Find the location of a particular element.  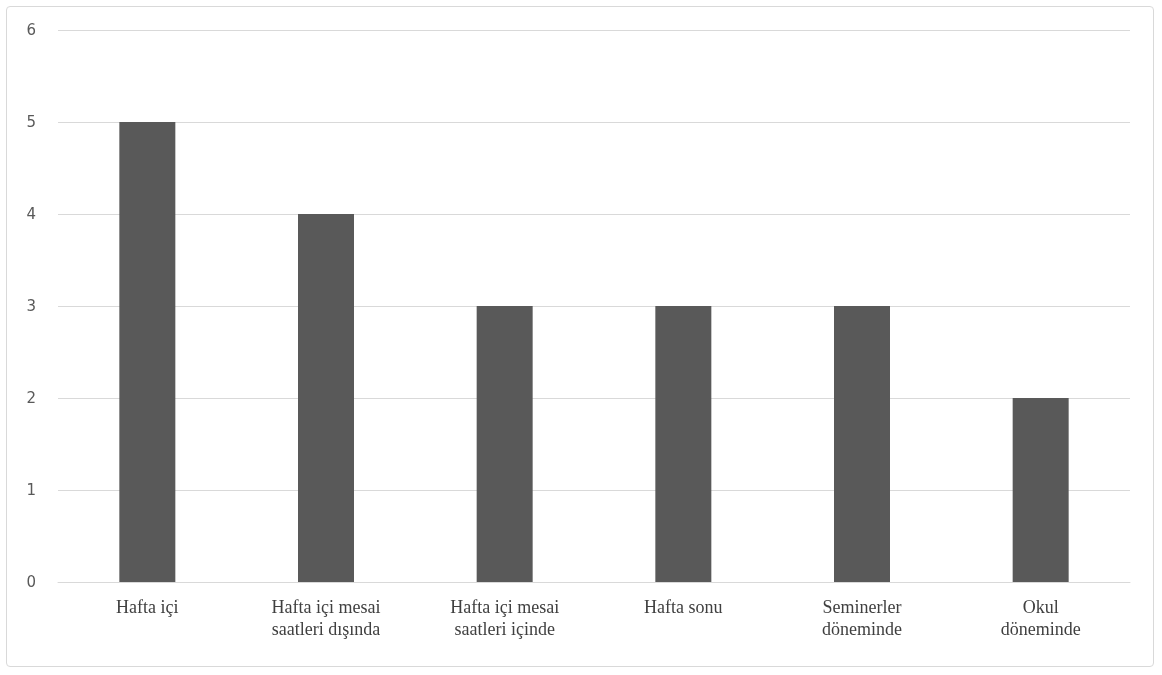

x-tick-label: Hafta içi is located at coordinates (147, 607).